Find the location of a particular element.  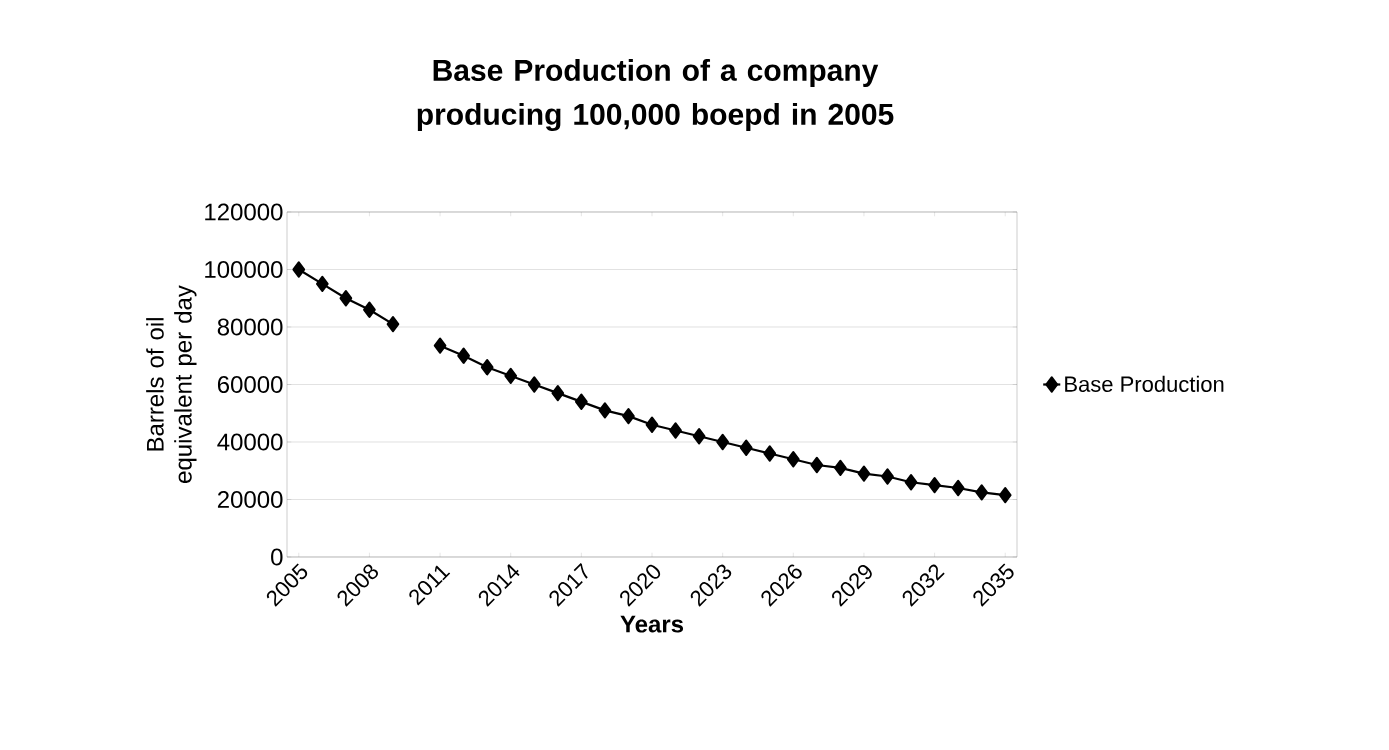

y-tick-label: 40000 is located at coordinates (250, 442).